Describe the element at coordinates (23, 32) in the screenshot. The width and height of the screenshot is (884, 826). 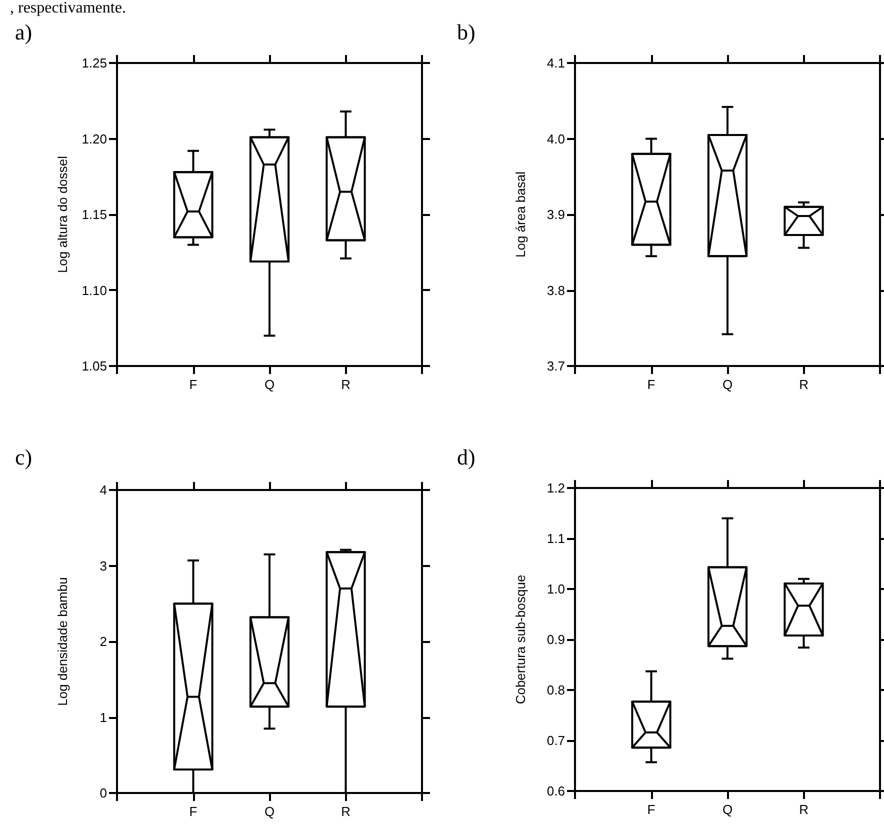
I see `chart-title: a)` at that location.